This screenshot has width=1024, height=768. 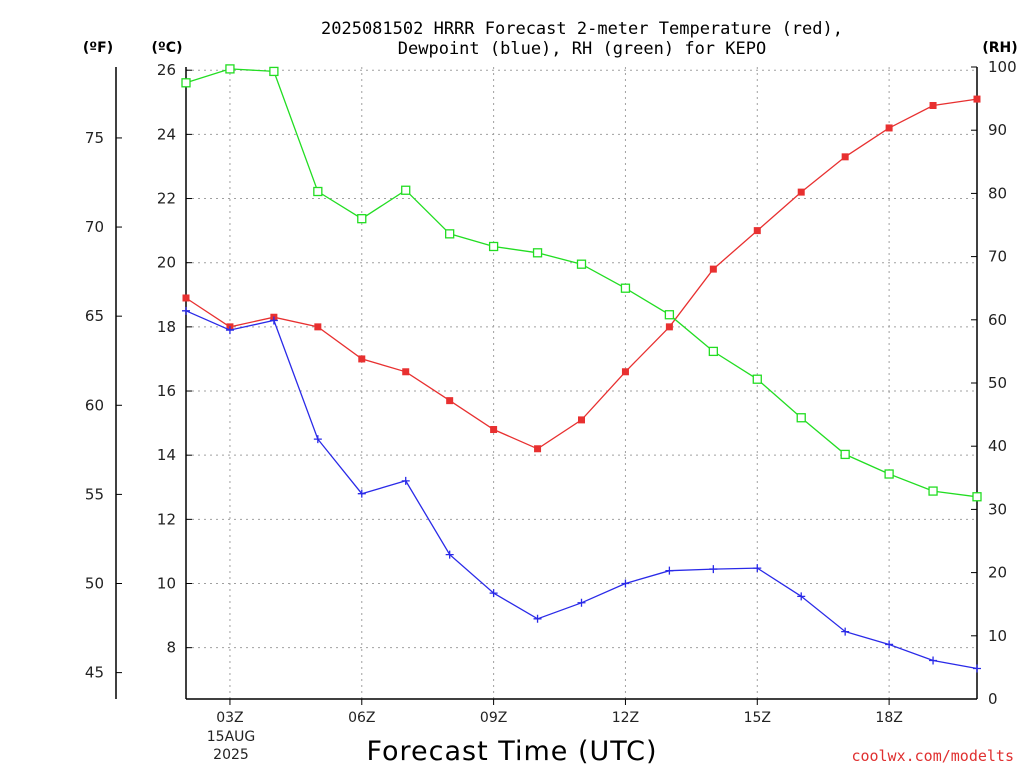 What do you see at coordinates (166, 519) in the screenshot?
I see `celsius-tick-label: 12` at bounding box center [166, 519].